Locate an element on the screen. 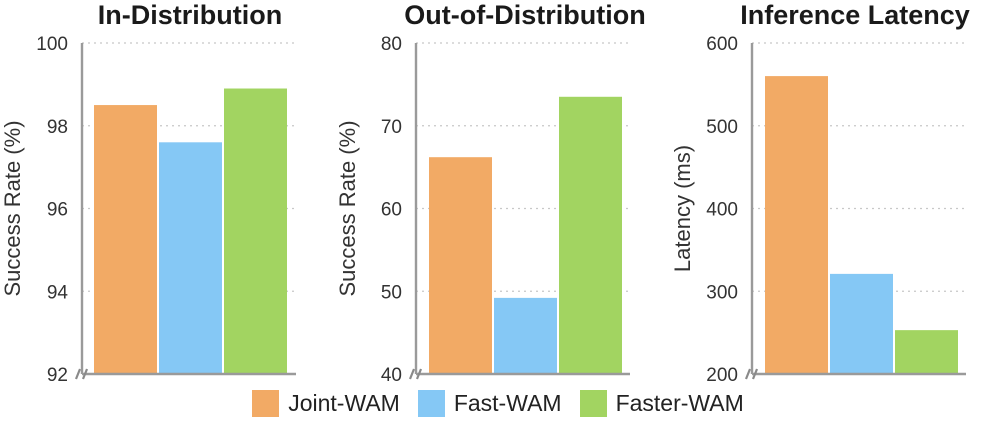 The image size is (996, 422). y-tick-label-400: 400 is located at coordinates (722, 210).